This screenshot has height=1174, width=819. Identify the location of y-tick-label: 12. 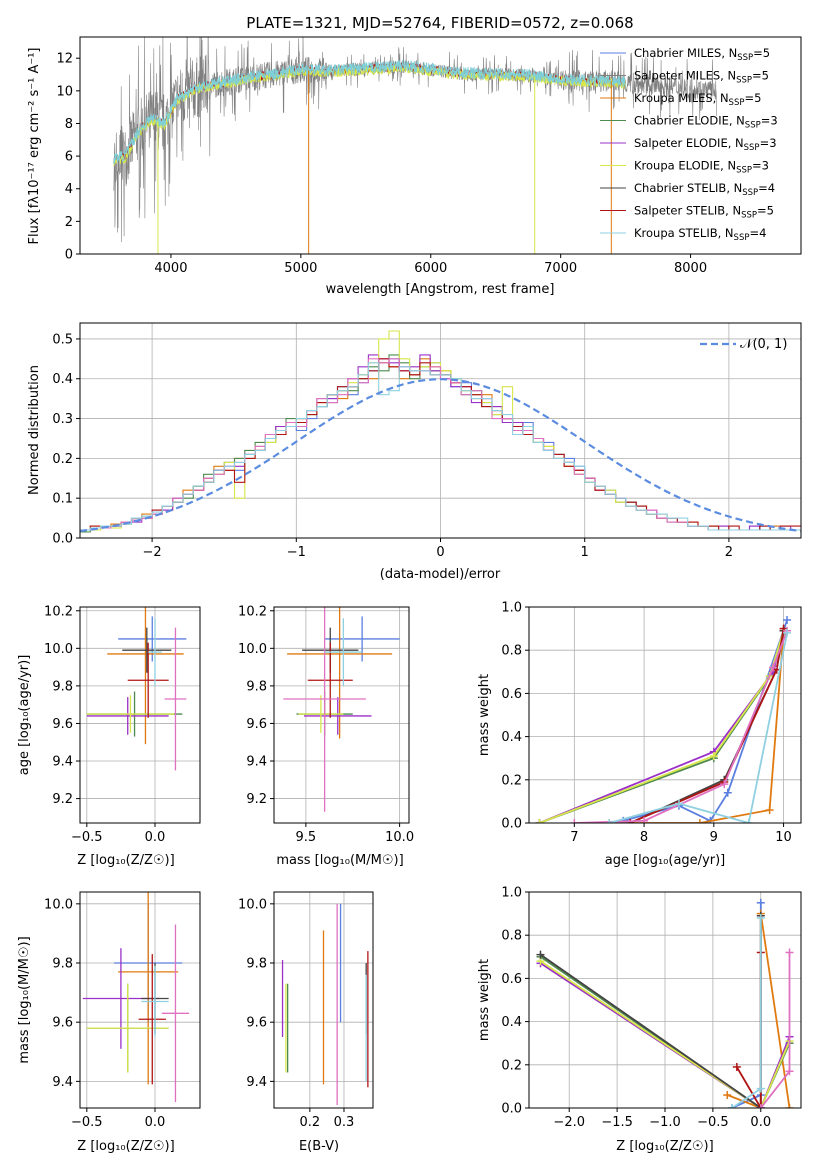
(64, 59).